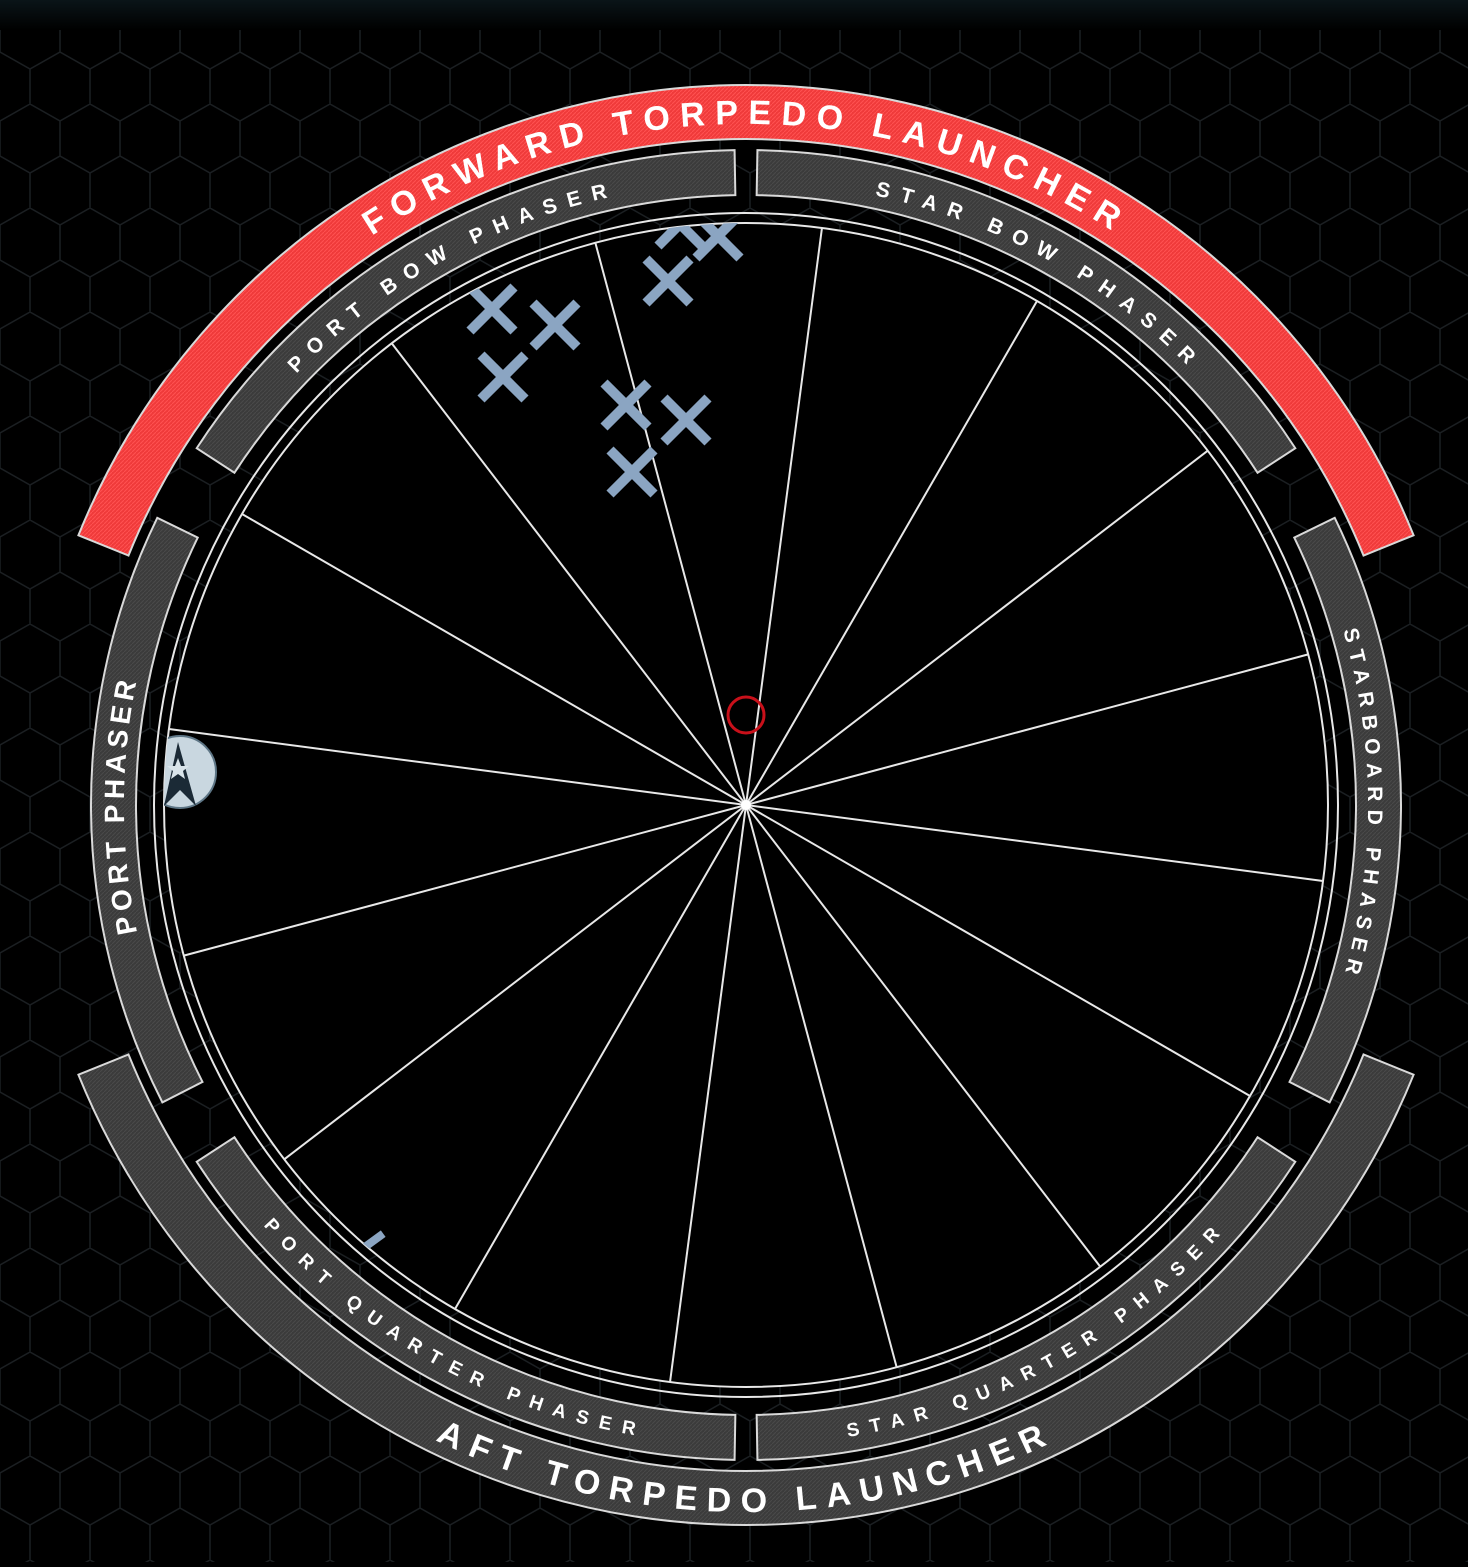  Describe the element at coordinates (1026, 1298) in the screenshot. I see `star-quarter-phaser-arc` at that location.